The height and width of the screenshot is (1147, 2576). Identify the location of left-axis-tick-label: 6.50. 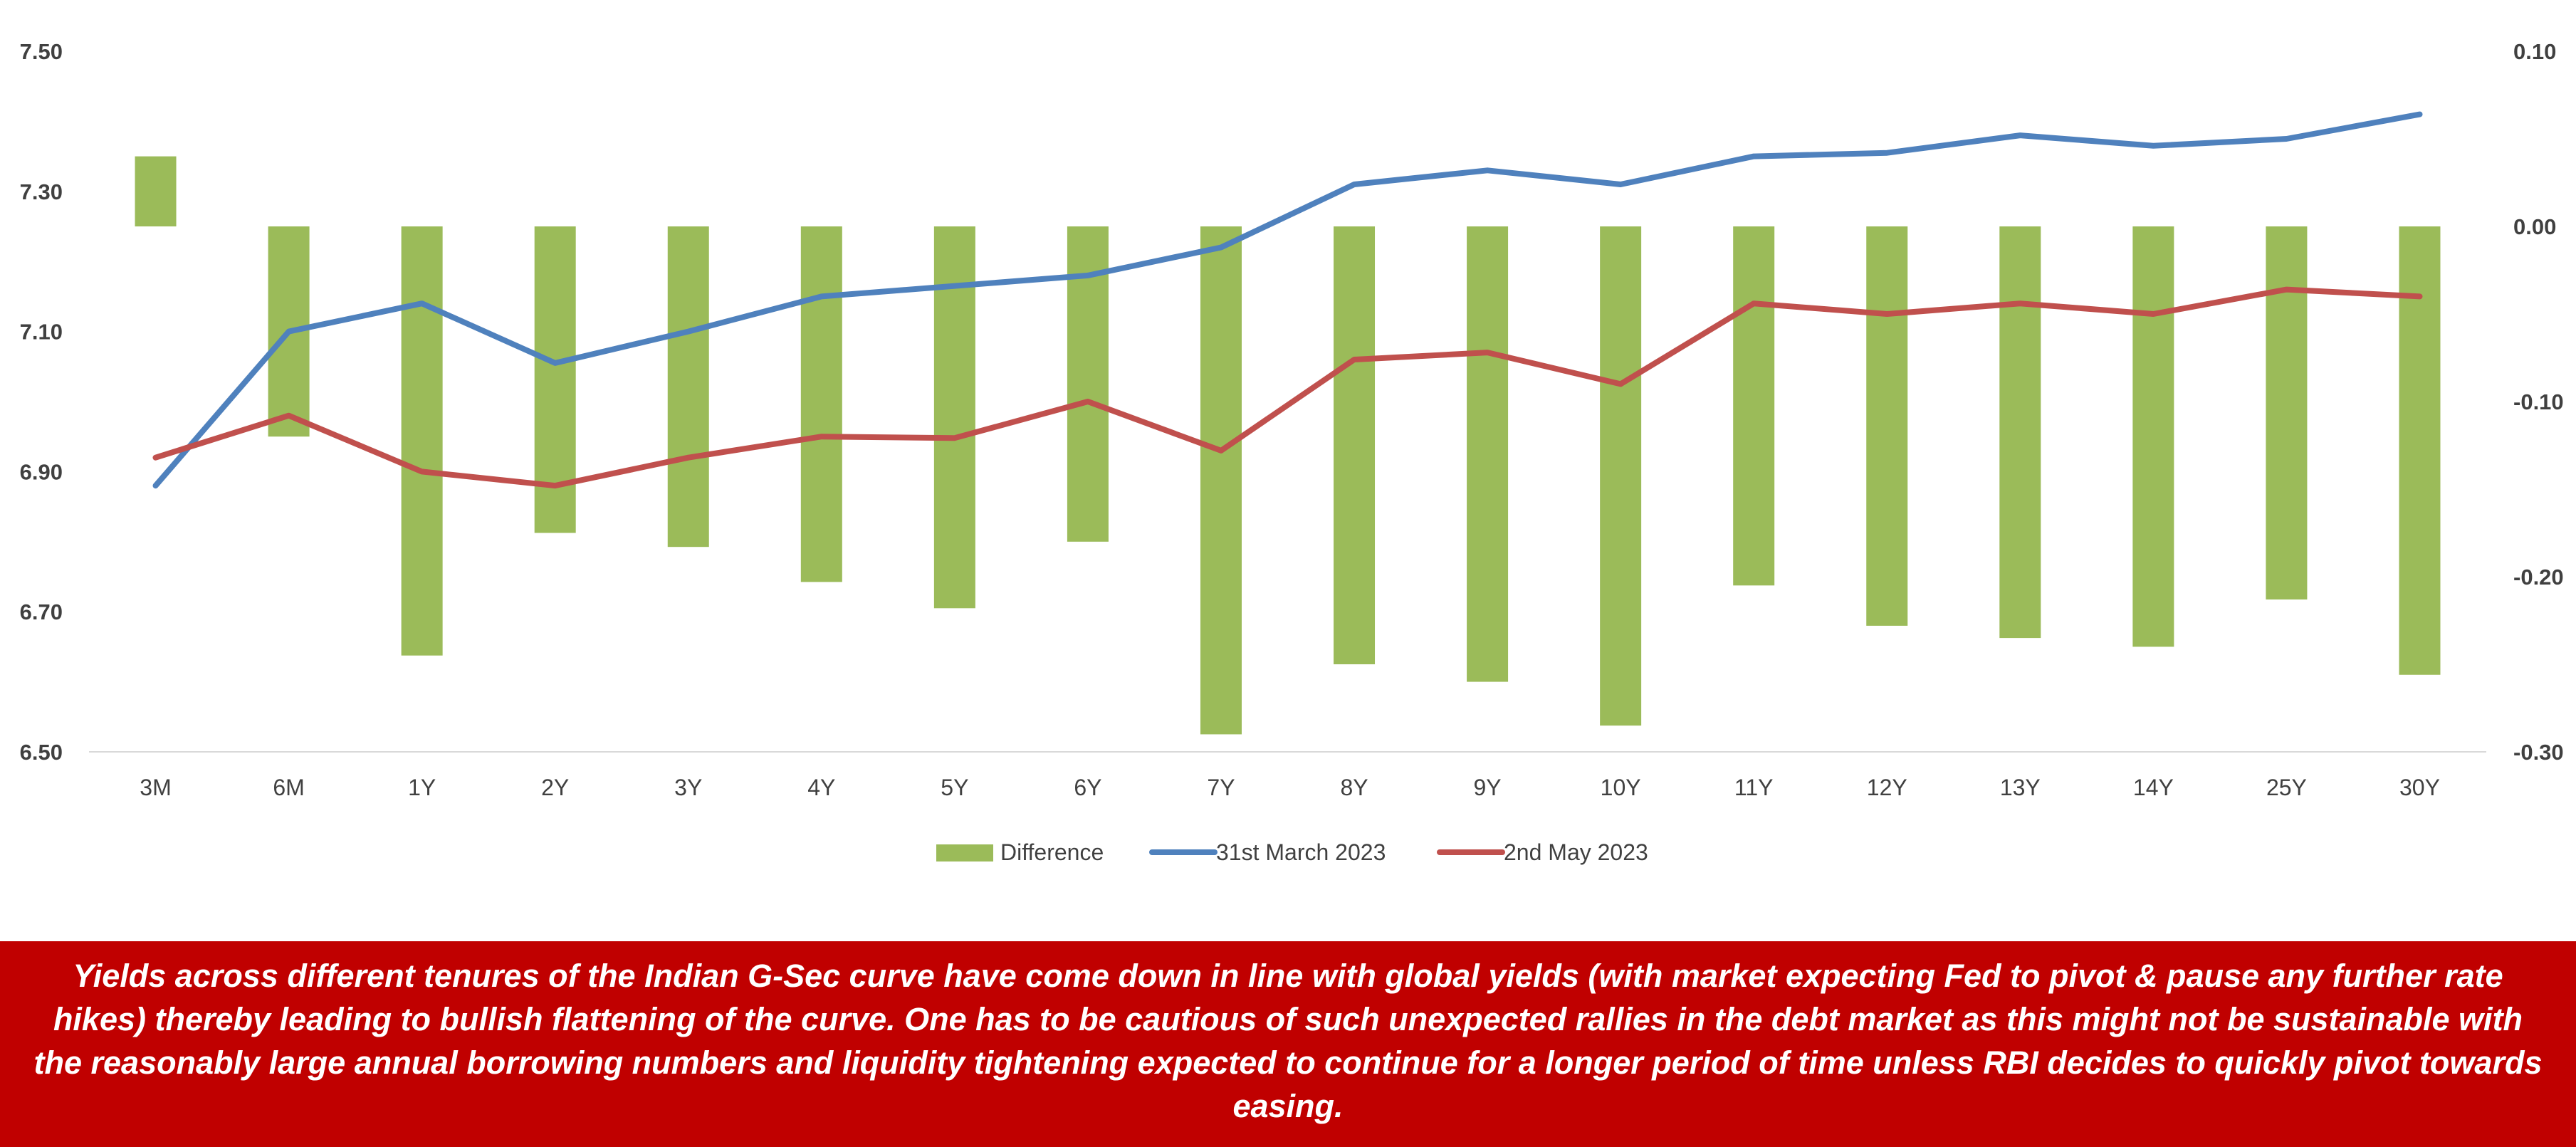
(41, 752).